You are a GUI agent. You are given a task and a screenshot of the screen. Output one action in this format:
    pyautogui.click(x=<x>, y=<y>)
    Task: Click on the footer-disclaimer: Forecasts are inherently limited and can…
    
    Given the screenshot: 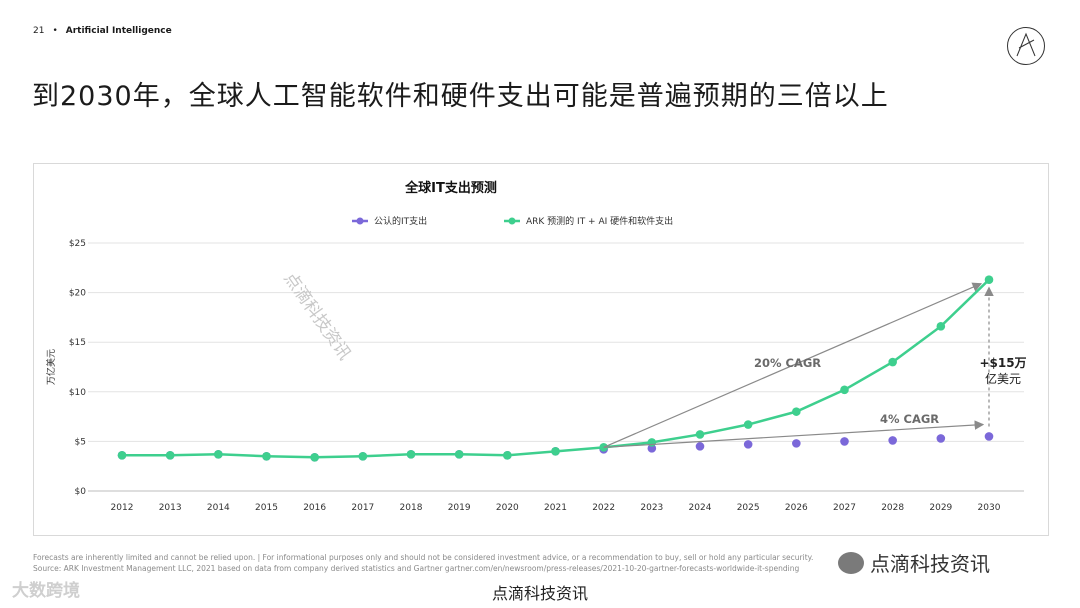 What is the action you would take?
    pyautogui.click(x=538, y=563)
    